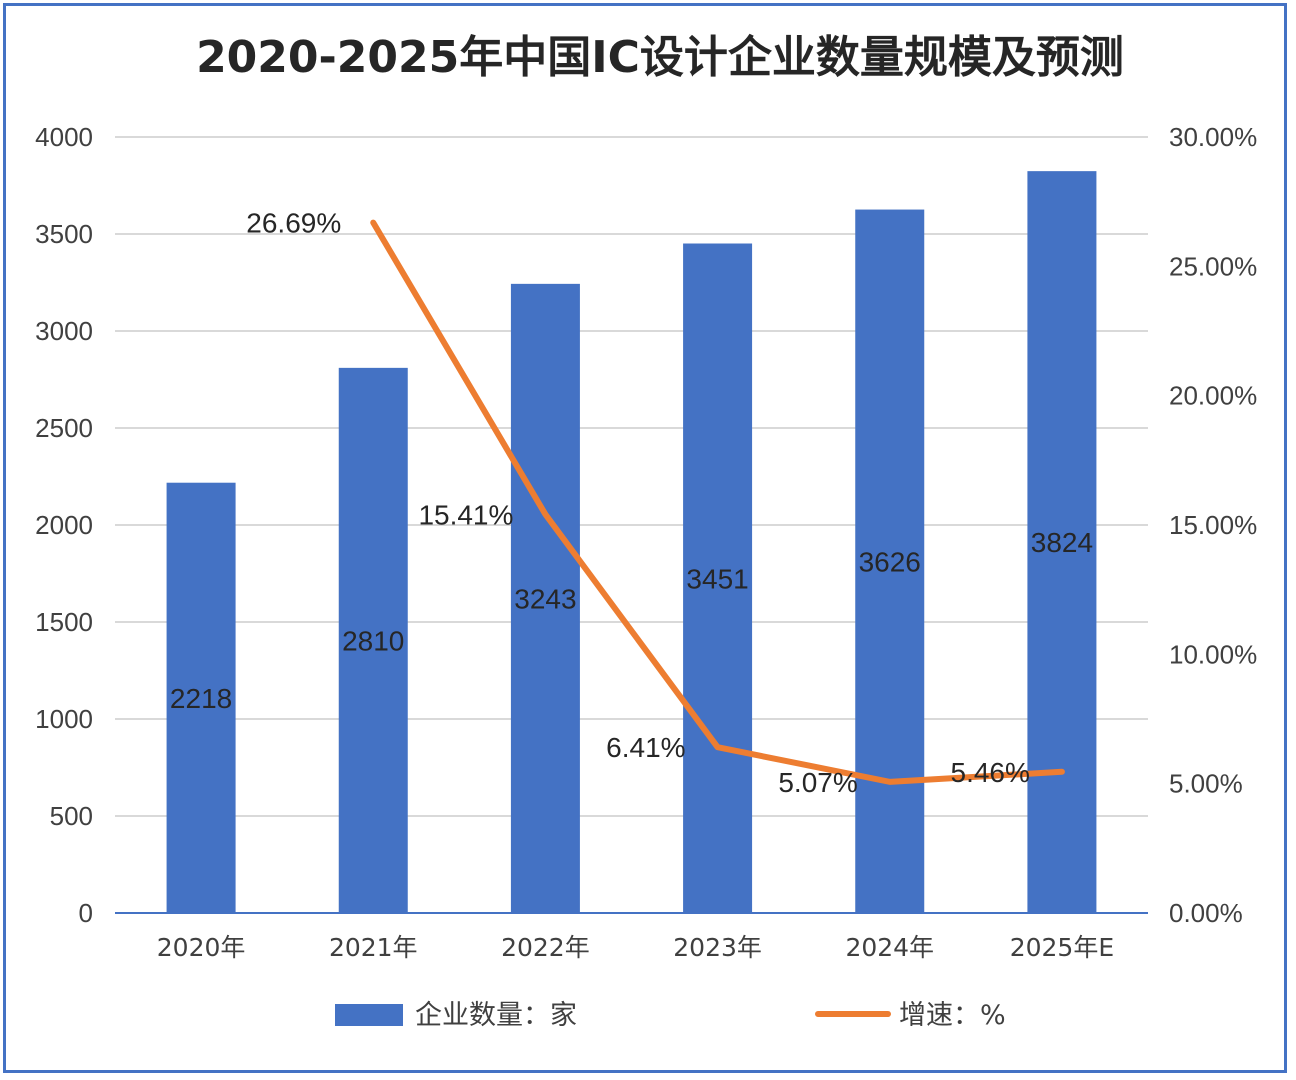 Image resolution: width=1296 pixels, height=1080 pixels. Describe the element at coordinates (631, 937) in the screenshot. I see `x-axis: 2020年 2021年 2022年 2023年 2024年 2025年E` at that location.